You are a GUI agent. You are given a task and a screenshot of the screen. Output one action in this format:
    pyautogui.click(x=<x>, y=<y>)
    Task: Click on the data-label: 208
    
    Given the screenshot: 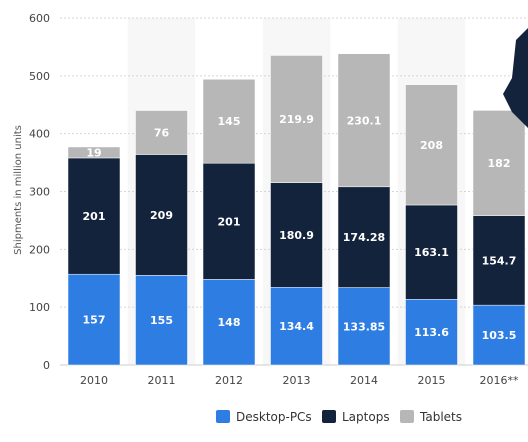 What is the action you would take?
    pyautogui.click(x=431, y=145)
    